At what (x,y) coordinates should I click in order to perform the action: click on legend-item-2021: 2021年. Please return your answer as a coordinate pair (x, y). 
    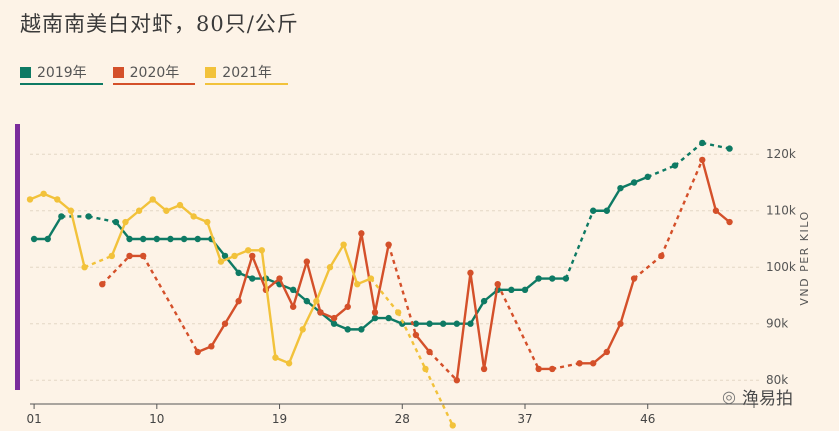
    Looking at the image, I should click on (246, 73).